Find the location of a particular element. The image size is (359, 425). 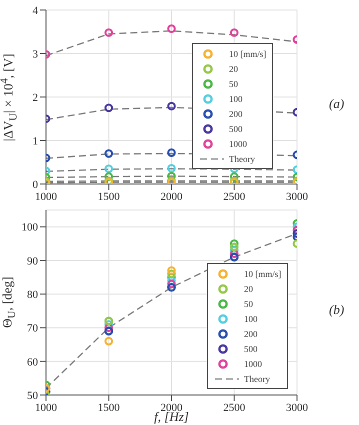

y-tick-label: 0 is located at coordinates (35, 184).